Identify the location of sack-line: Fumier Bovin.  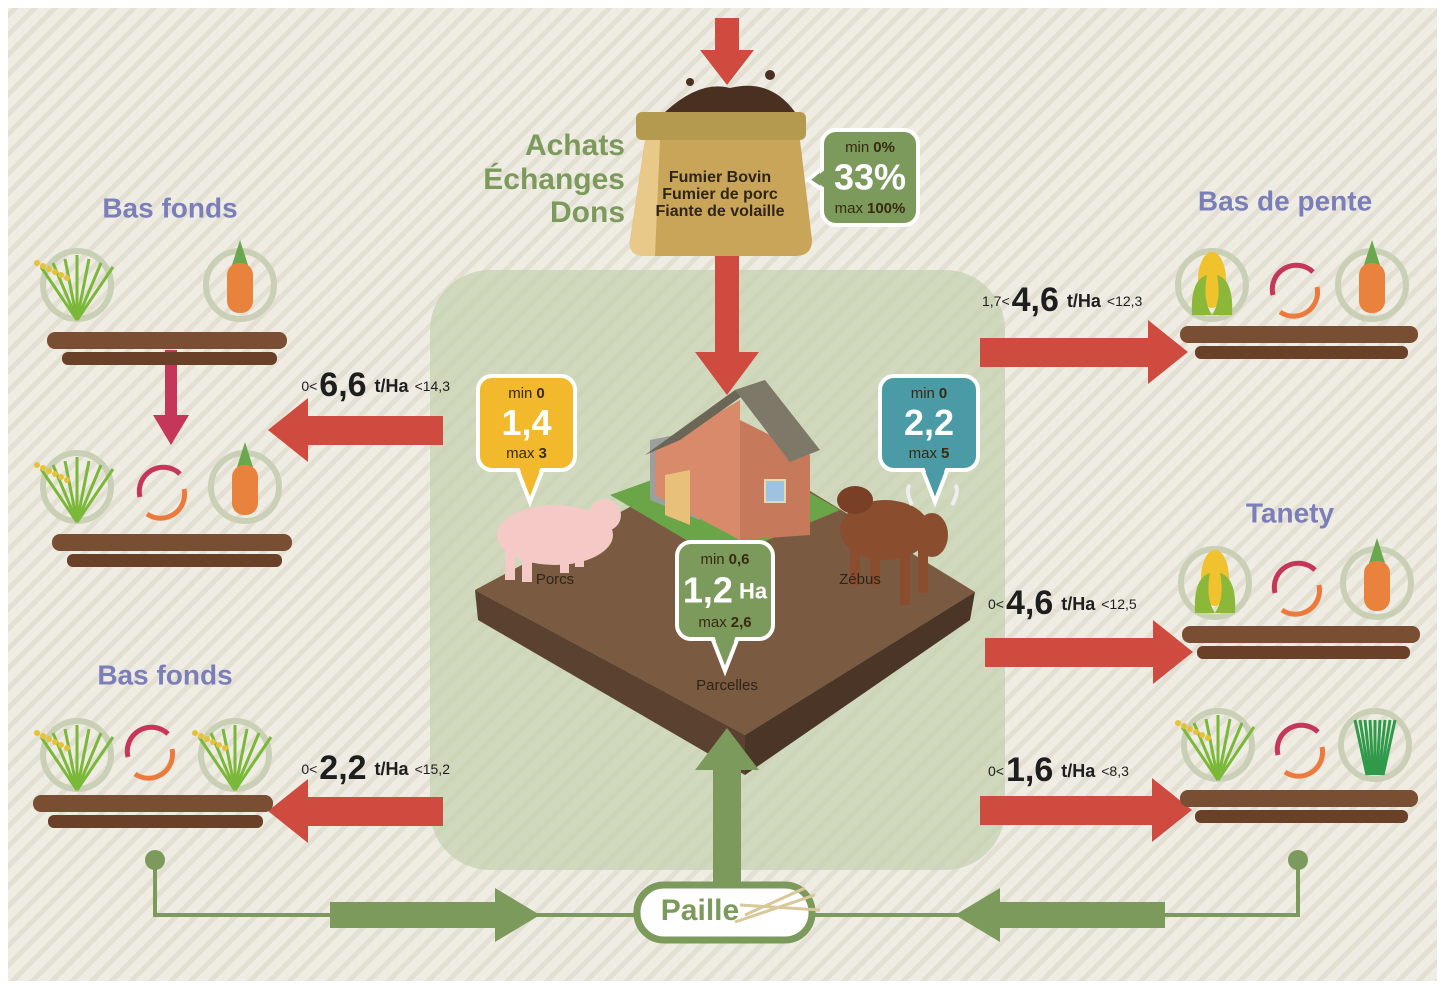
(720, 177).